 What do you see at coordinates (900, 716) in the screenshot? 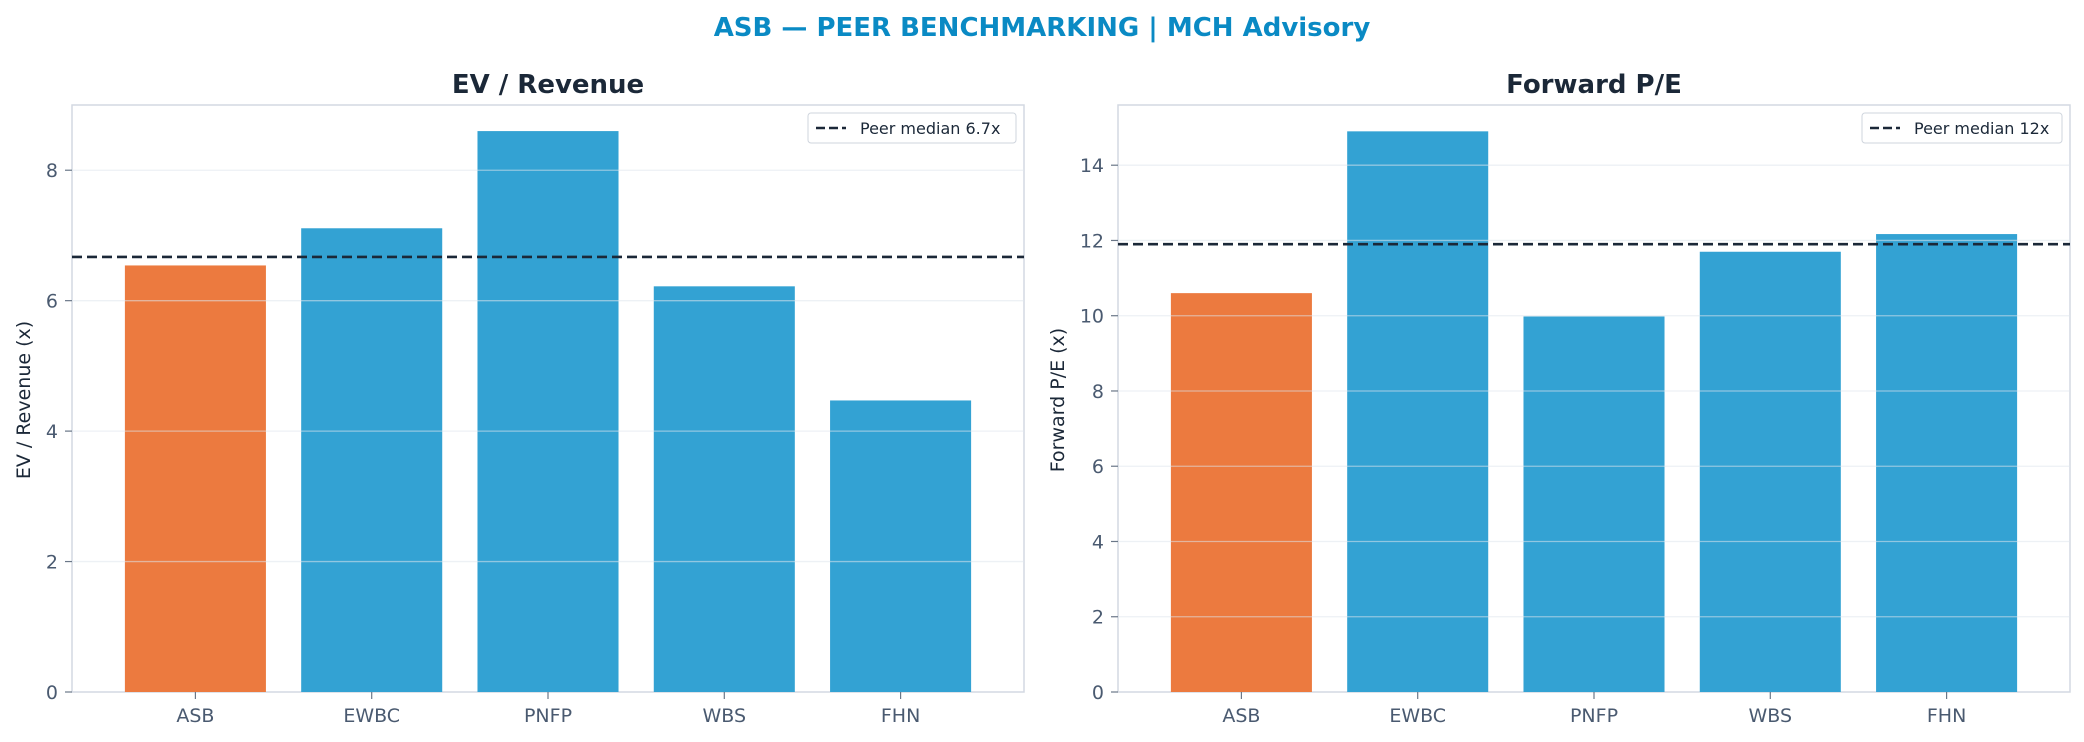
I see `ev-revenue-x-tick-label: FHN` at bounding box center [900, 716].